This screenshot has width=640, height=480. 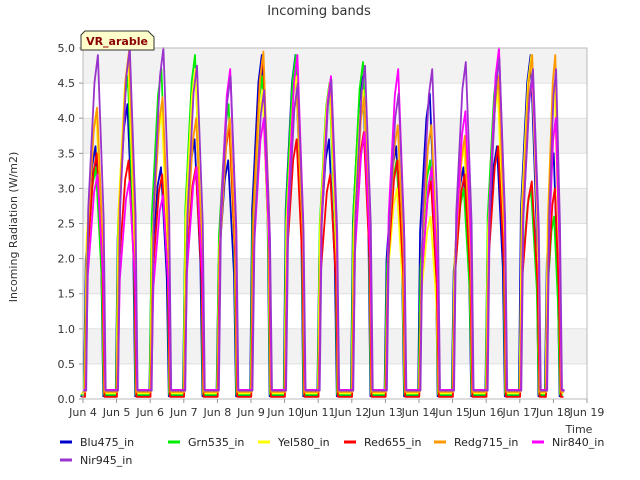 What do you see at coordinates (13, 227) in the screenshot?
I see `y-axis-label: Incoming Radiation (W/m2)` at bounding box center [13, 227].